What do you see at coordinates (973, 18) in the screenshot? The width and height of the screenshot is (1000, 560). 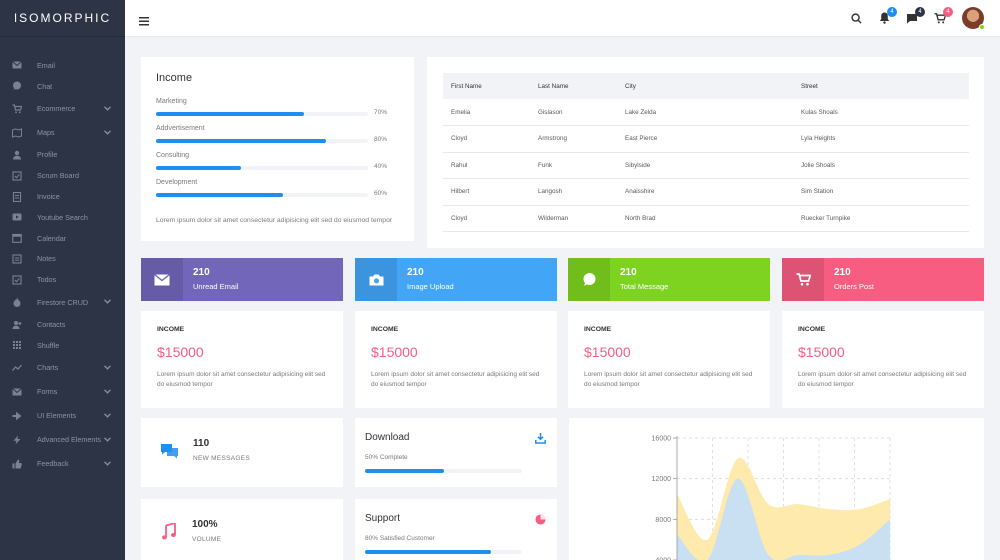 I see `user-avatar` at bounding box center [973, 18].